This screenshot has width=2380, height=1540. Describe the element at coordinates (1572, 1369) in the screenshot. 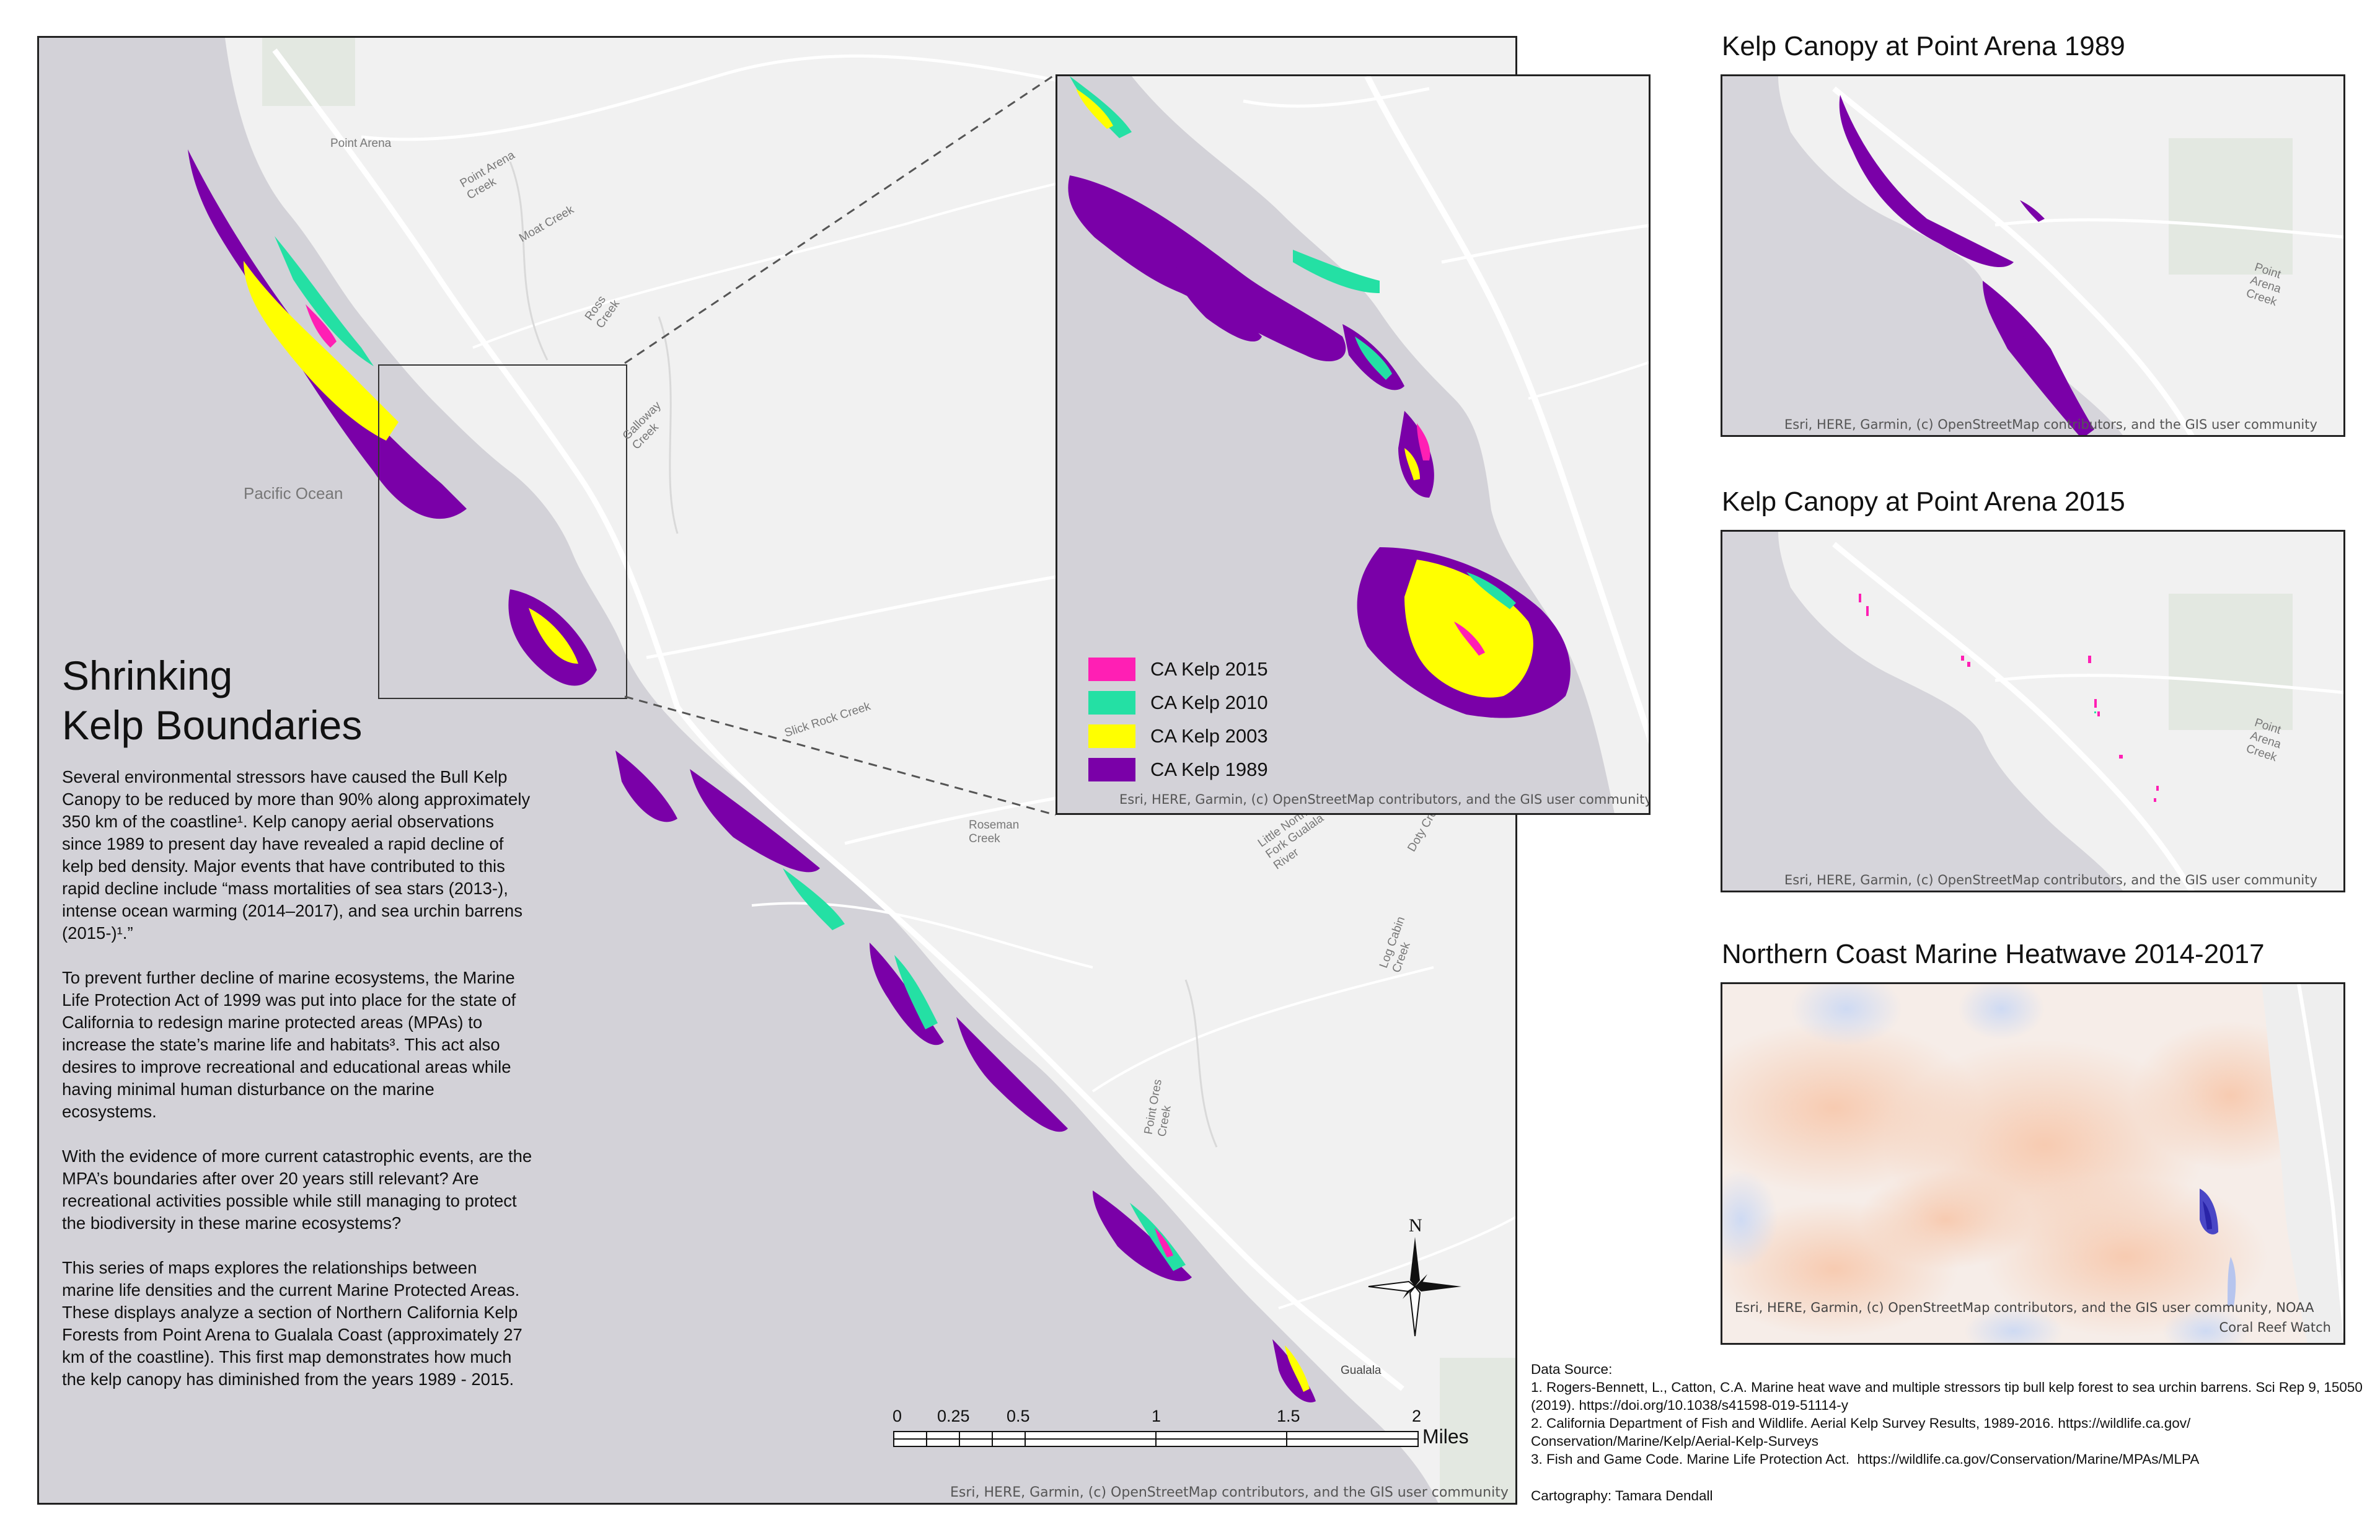

I see `sources-heading: Data Source:` at that location.